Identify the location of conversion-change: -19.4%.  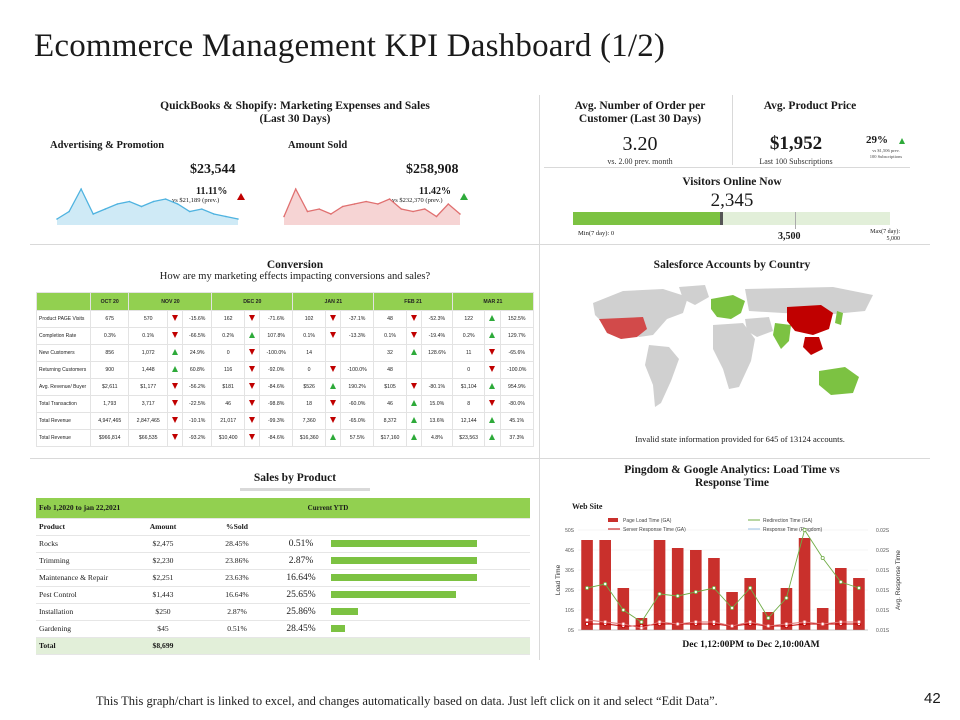
(436, 336).